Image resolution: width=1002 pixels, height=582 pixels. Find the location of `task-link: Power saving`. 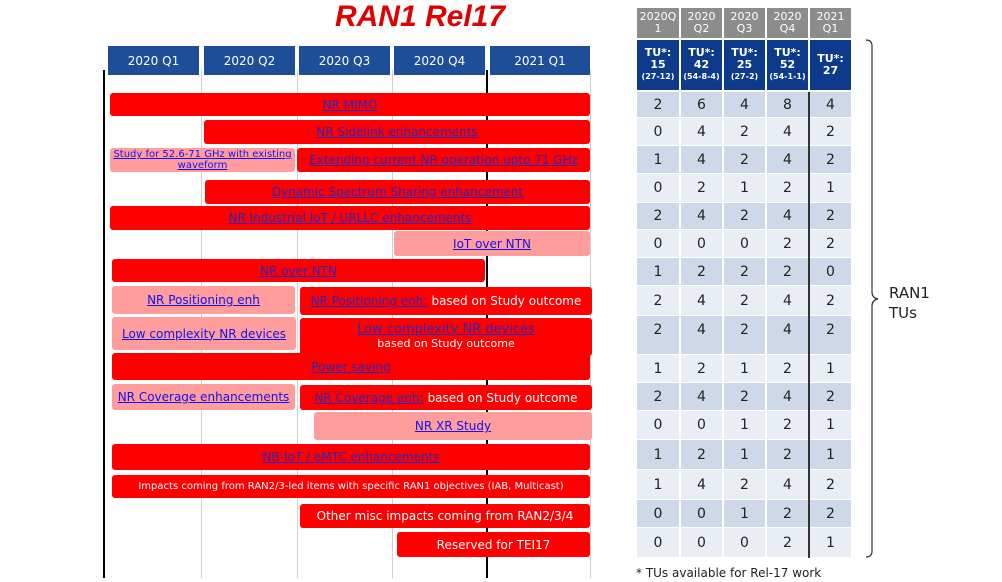

task-link: Power saving is located at coordinates (351, 366).